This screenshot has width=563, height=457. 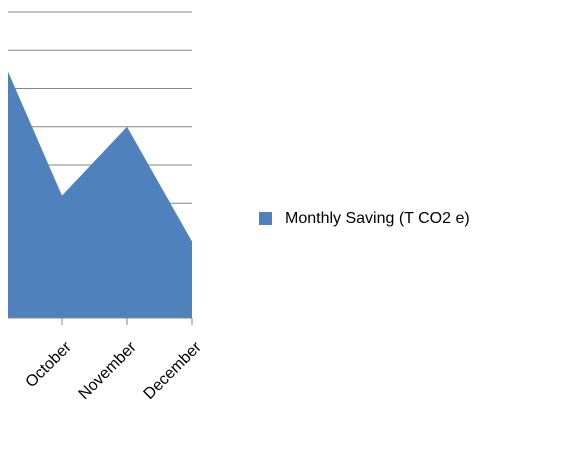 I want to click on axes: October November December, so click(x=107, y=360).